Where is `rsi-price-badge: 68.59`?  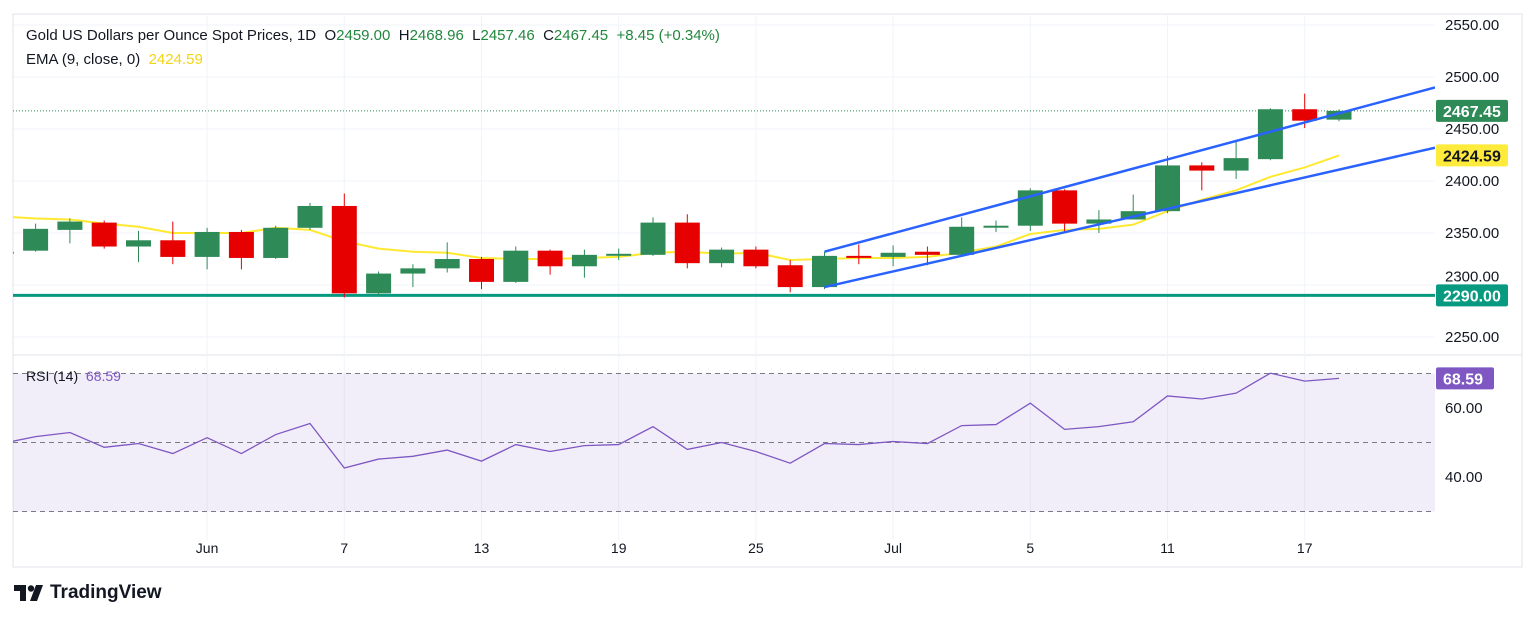
rsi-price-badge: 68.59 is located at coordinates (1465, 378).